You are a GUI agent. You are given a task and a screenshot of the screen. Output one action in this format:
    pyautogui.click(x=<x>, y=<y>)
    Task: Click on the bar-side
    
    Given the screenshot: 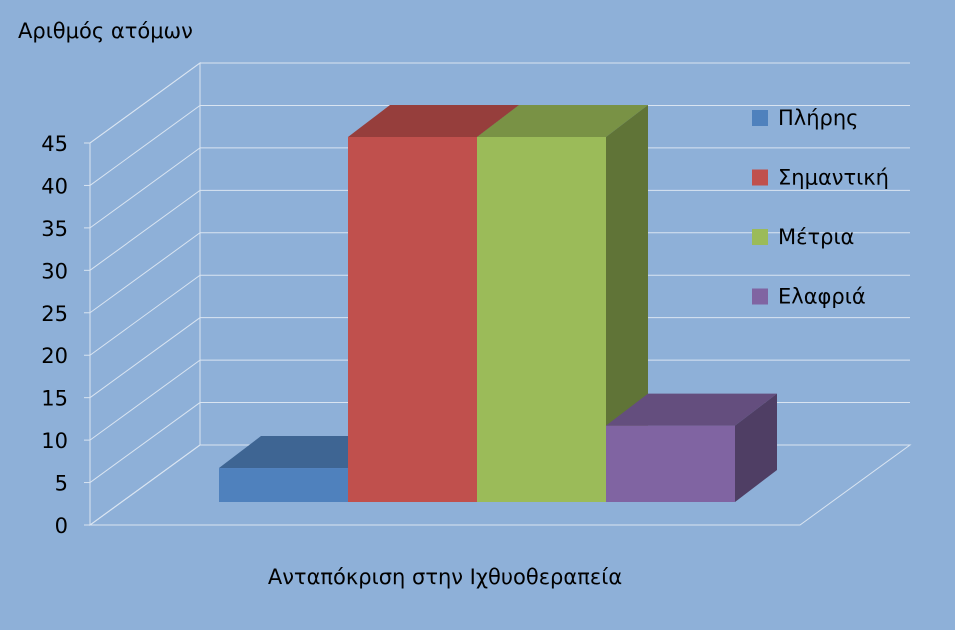 What is the action you would take?
    pyautogui.click(x=756, y=447)
    